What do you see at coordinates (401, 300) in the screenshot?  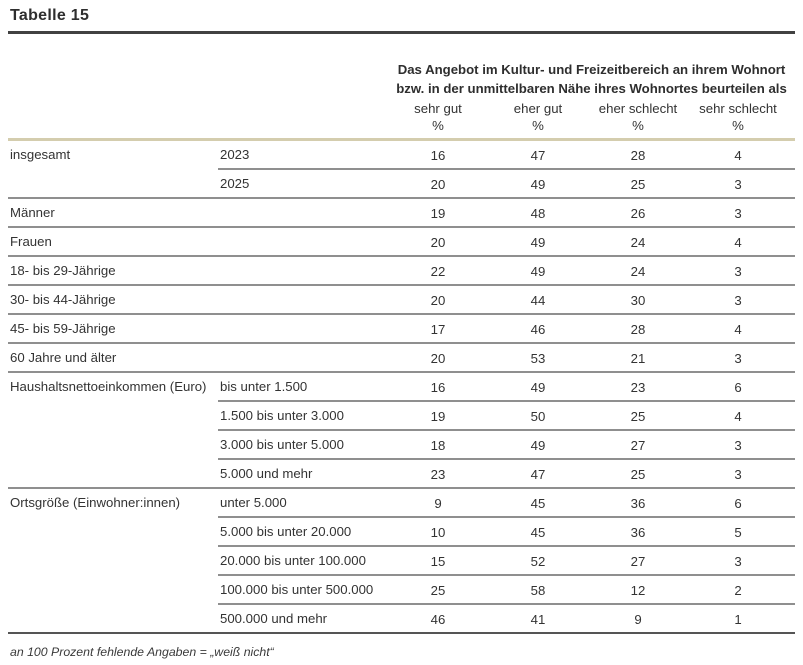 I see `table-row: 30- bis 44-Jährige 20 44 30 3` at bounding box center [401, 300].